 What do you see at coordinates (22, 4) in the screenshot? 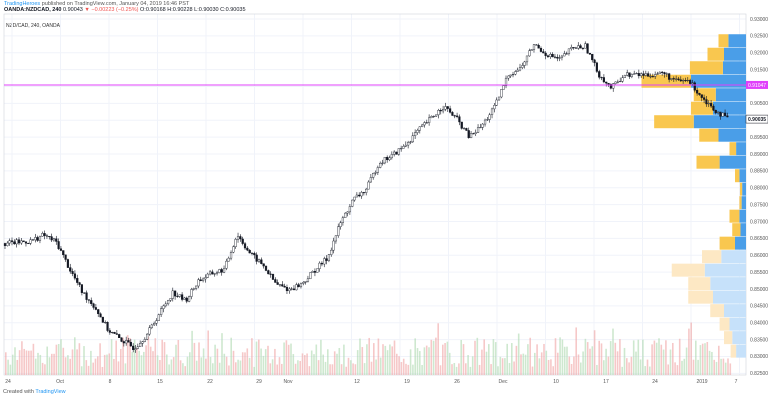
I see `publisher-name: TradingHeroes` at bounding box center [22, 4].